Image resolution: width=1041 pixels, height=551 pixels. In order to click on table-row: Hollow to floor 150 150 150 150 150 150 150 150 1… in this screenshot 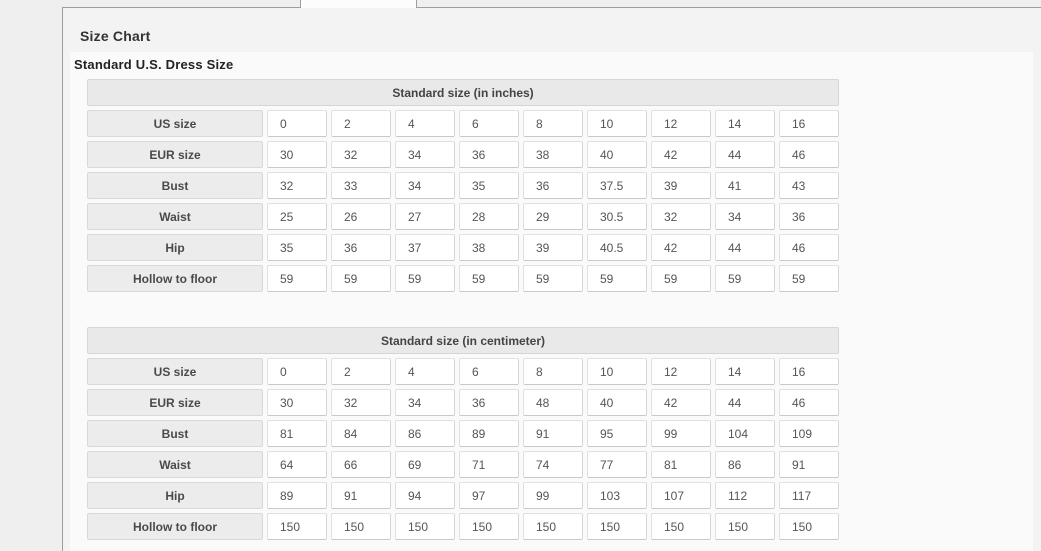, I will do `click(463, 526)`.